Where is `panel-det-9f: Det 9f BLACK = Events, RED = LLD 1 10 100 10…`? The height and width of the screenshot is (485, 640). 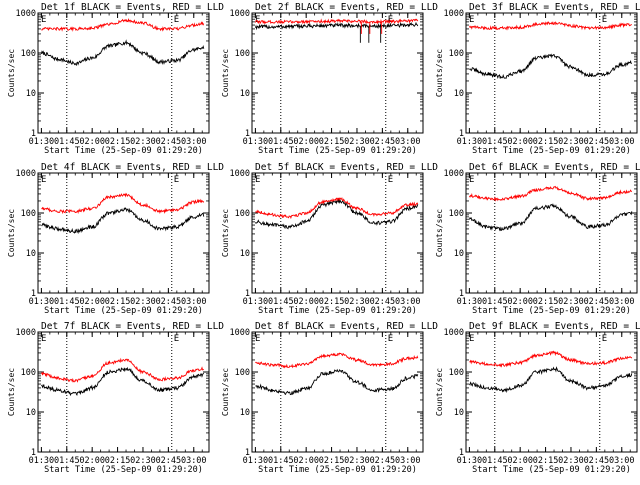
panel-det-9f: Det 9f BLACK = Events, RED = LLD 1 10 100 10… is located at coordinates (537, 398).